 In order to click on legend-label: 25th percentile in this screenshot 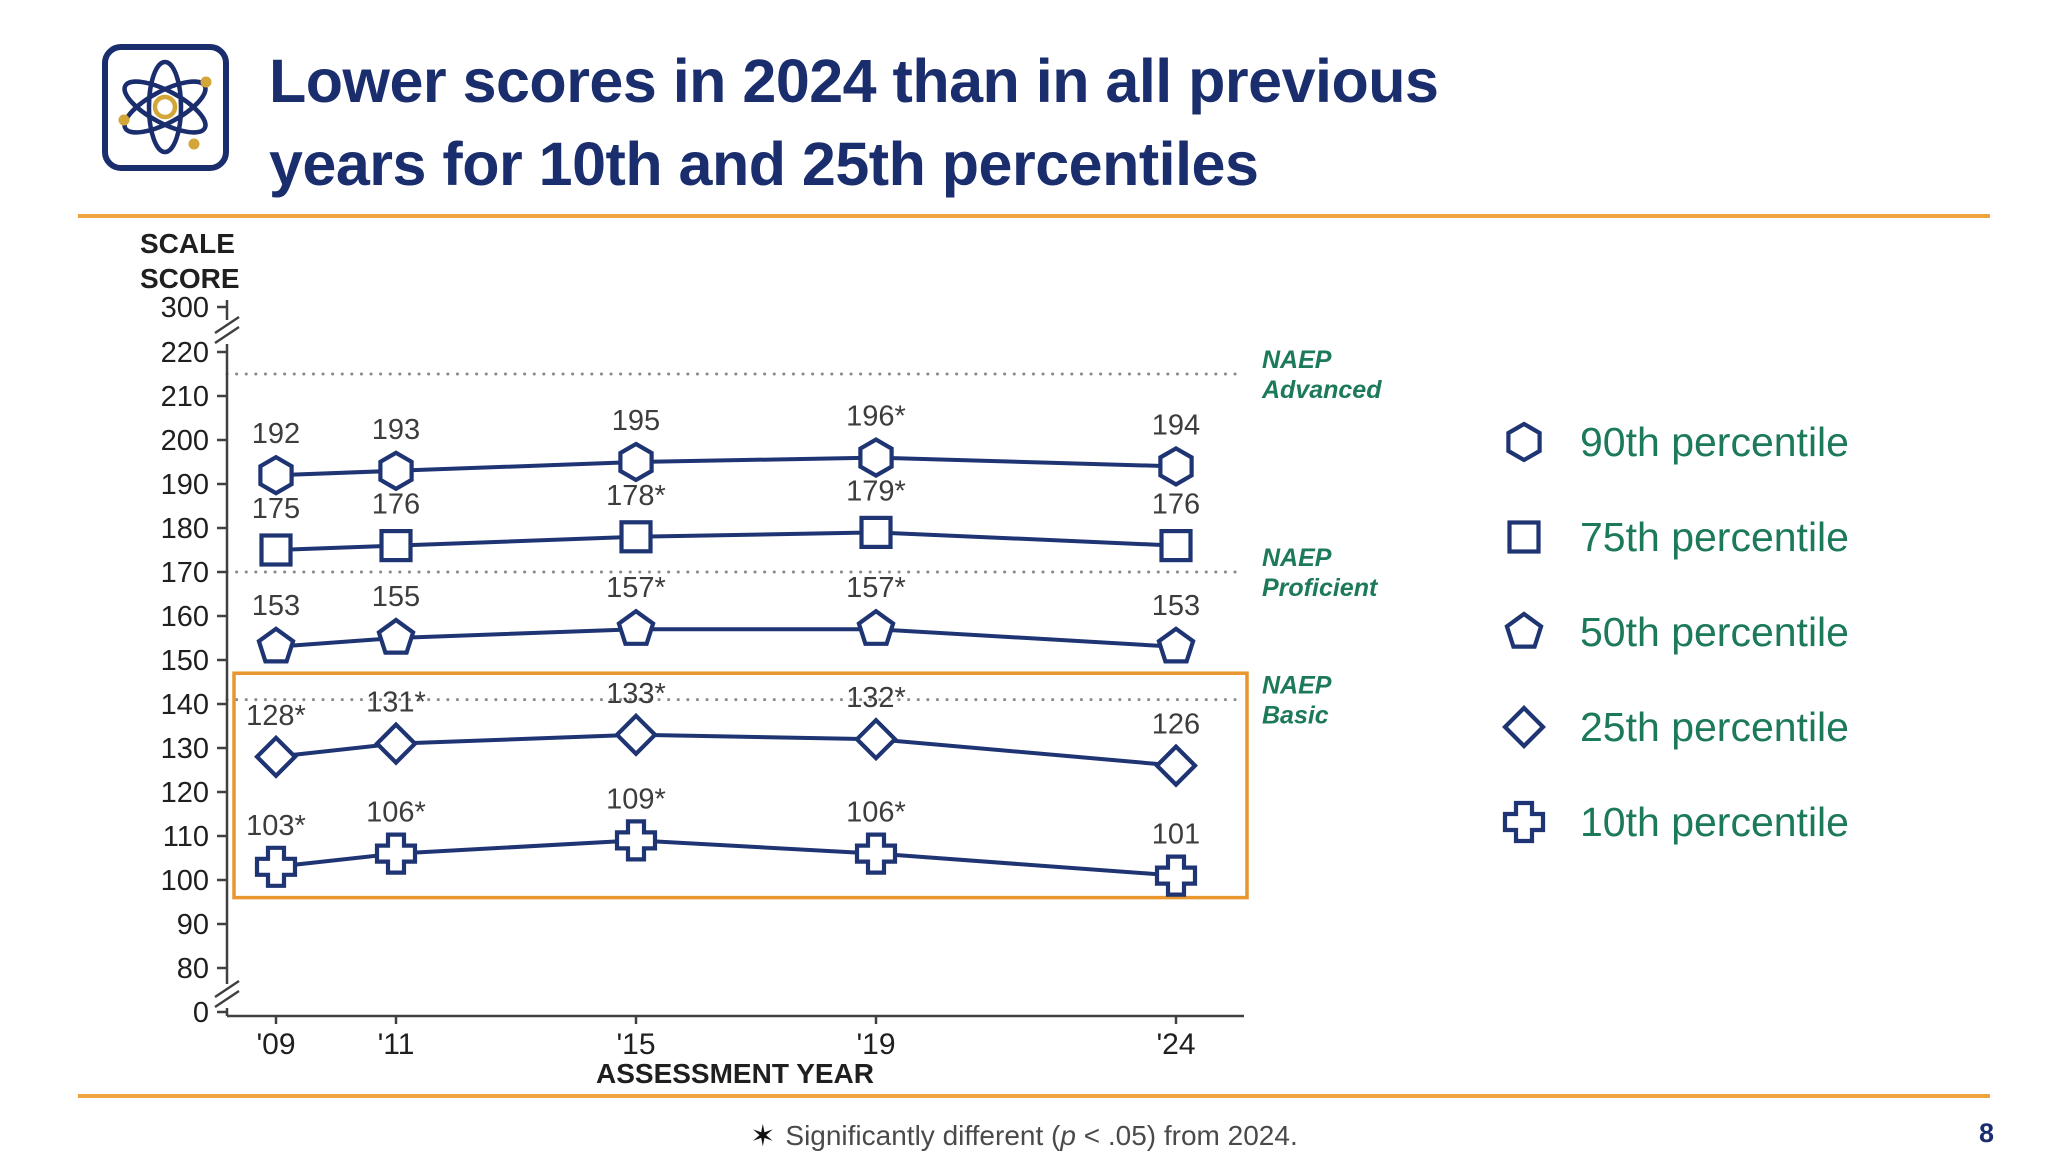, I will do `click(1714, 726)`.